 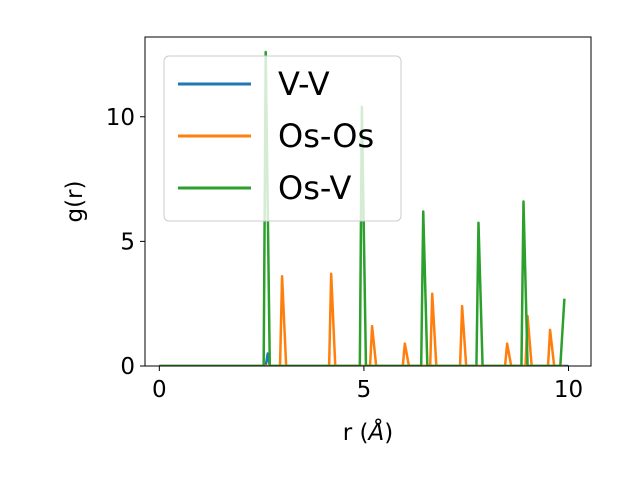 I want to click on x-tick-label: 10, so click(x=568, y=390).